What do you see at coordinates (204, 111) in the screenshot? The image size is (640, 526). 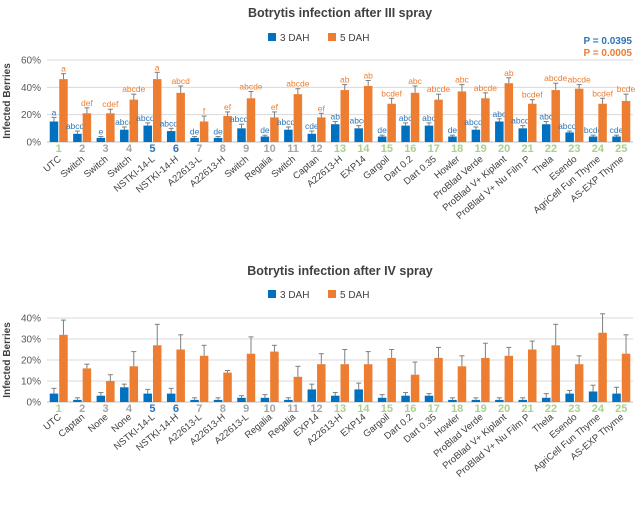 I see `significance-letter-5dah: f` at bounding box center [204, 111].